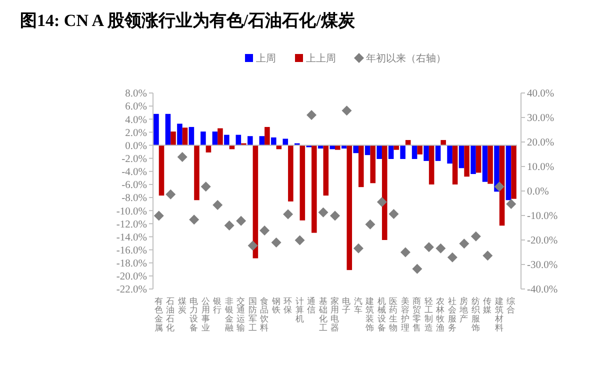 This screenshot has width=612, height=372. Describe the element at coordinates (136, 120) in the screenshot. I see `y-tick-label: 4.0%` at that location.